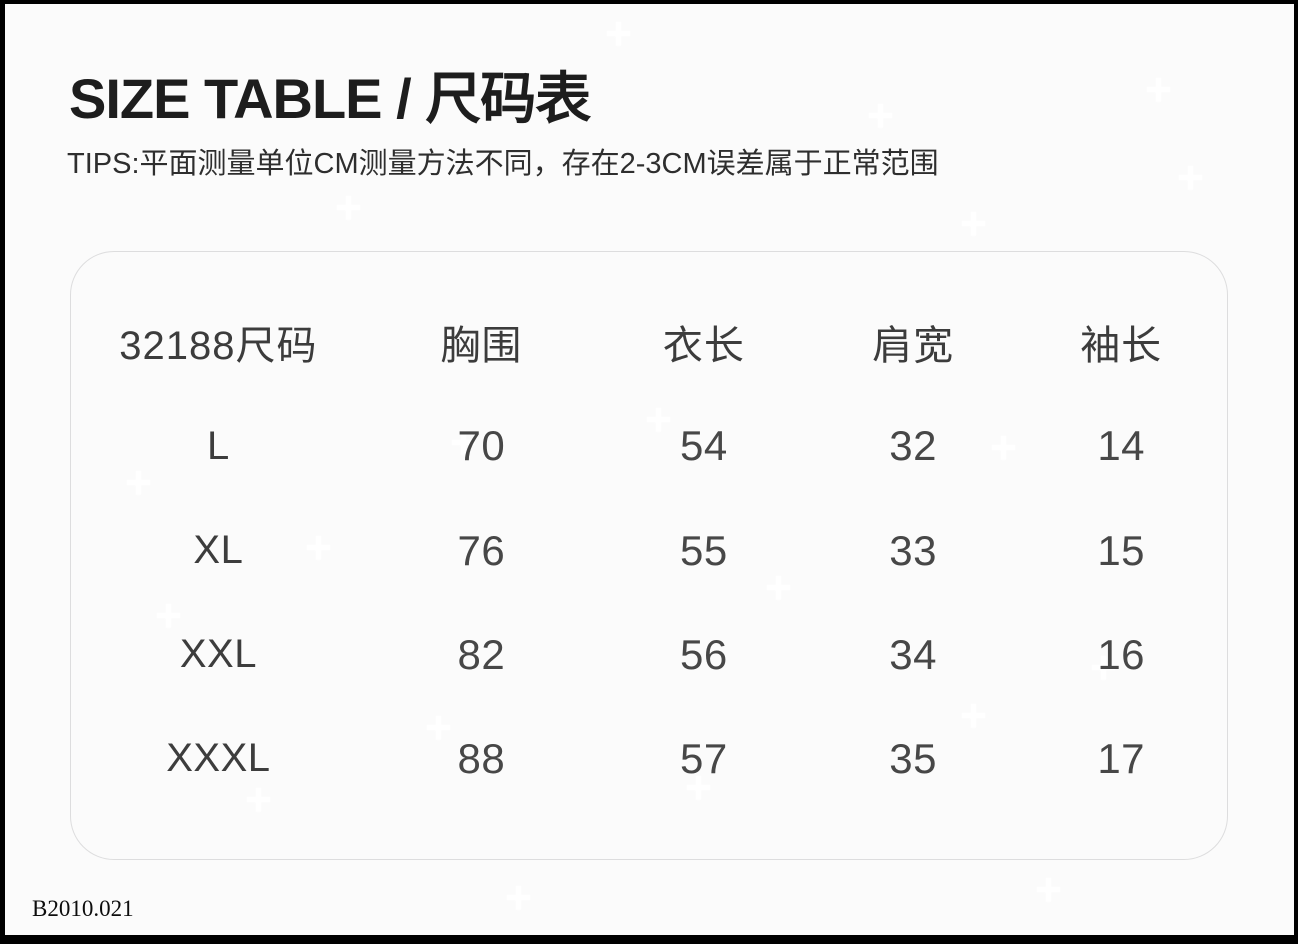 This screenshot has width=1298, height=944. Describe the element at coordinates (913, 446) in the screenshot. I see `shoulder-value: 32` at that location.